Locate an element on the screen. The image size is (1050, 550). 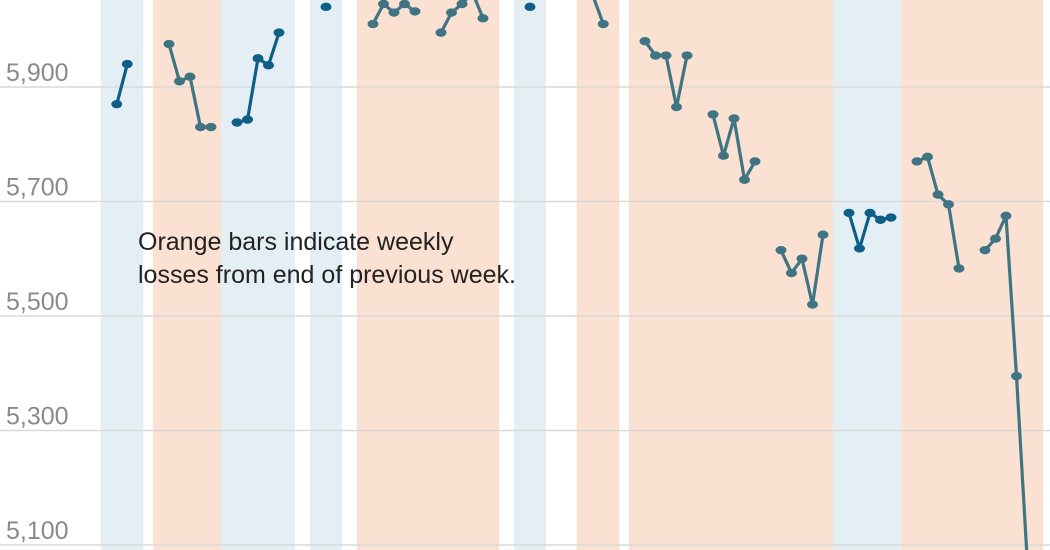
annotation-line-1: Orange bars indicate weekly is located at coordinates (296, 242).